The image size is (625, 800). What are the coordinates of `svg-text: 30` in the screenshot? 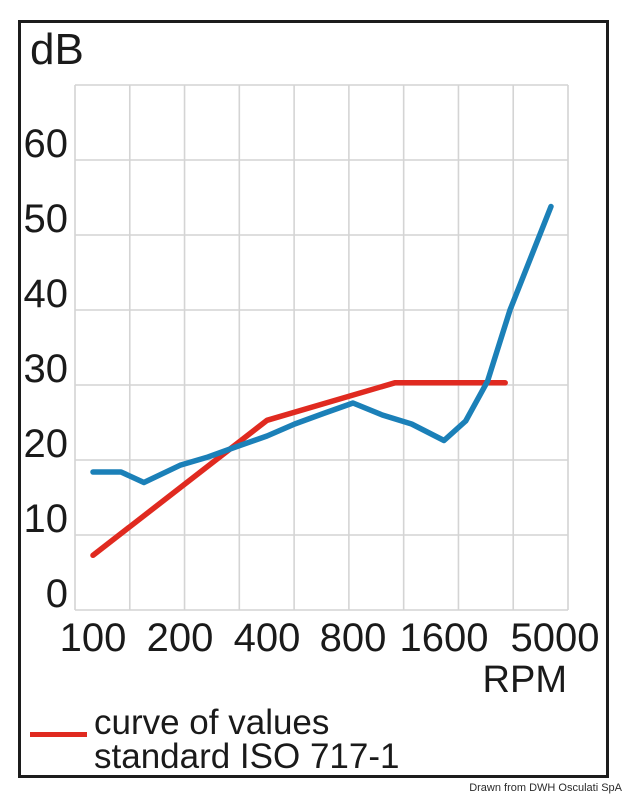 It's located at (46, 369).